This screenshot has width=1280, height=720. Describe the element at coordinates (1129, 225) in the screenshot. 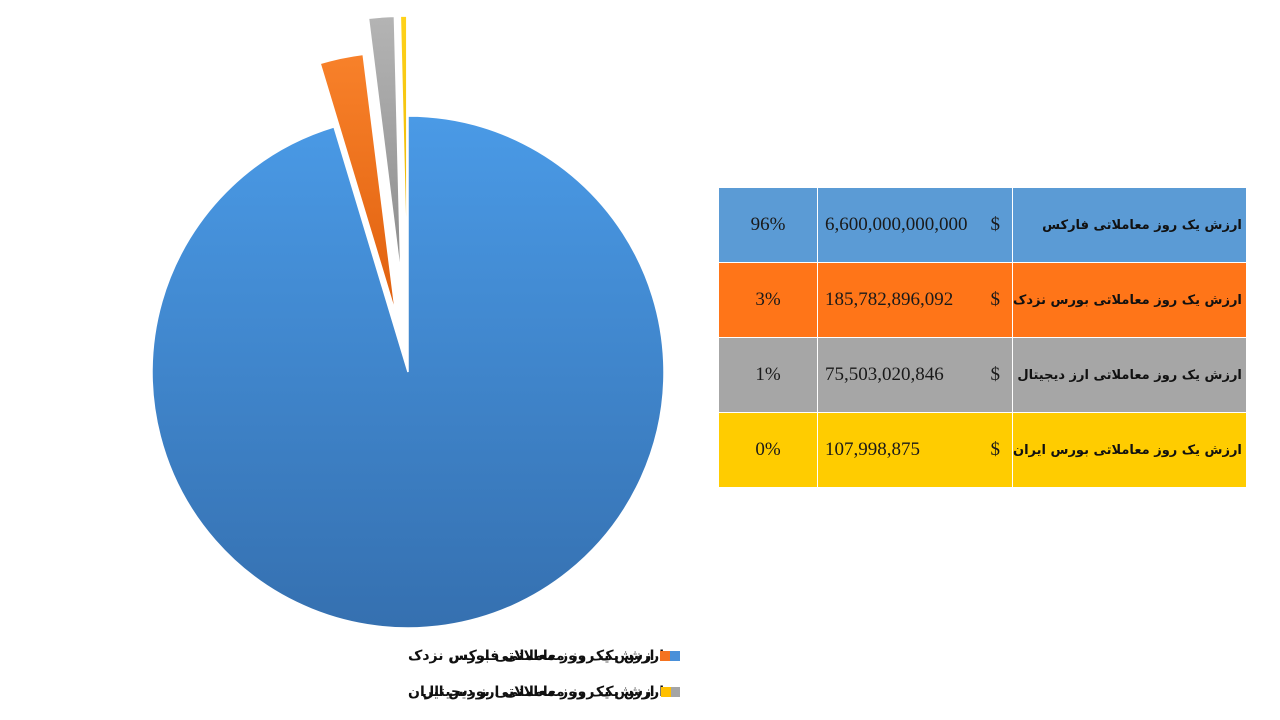

I see `label-cell: ارزش یک روز معاملاتی فارکس` at that location.